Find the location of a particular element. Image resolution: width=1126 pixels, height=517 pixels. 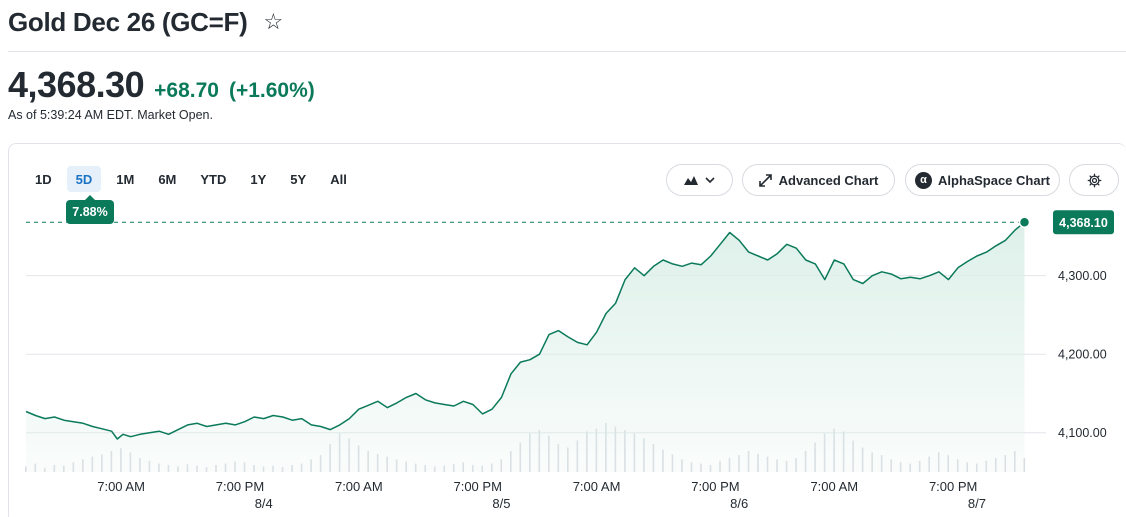

y-tick-label: 4,200.00 is located at coordinates (1082, 355).